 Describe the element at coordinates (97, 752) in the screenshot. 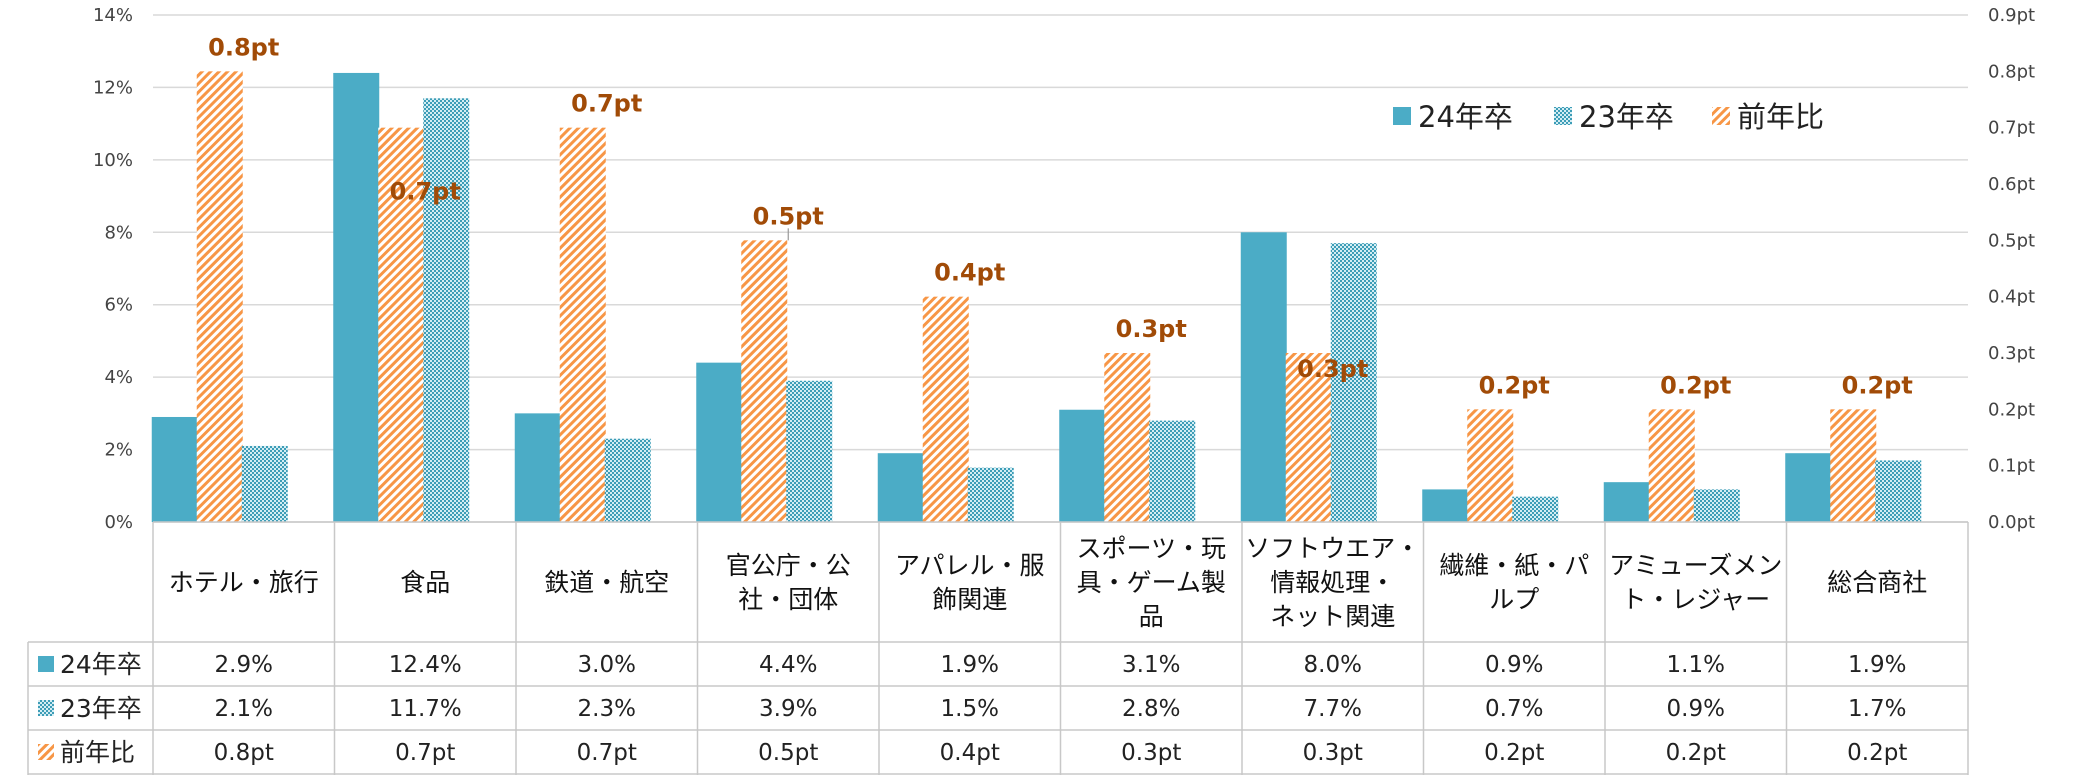

I see `row-header: 前年比` at that location.